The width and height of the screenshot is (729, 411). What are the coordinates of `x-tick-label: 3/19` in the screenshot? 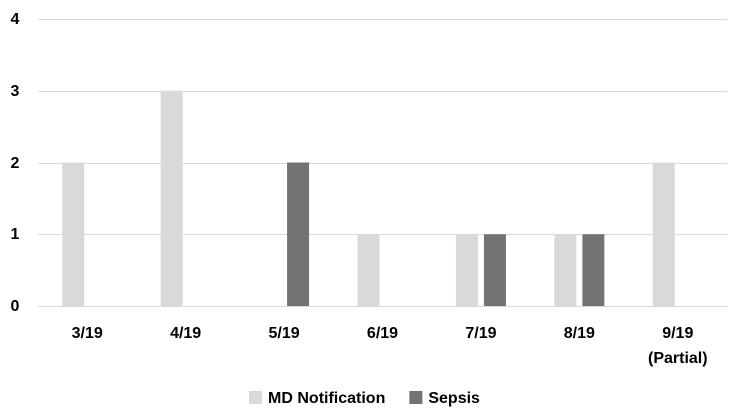 It's located at (87, 333).